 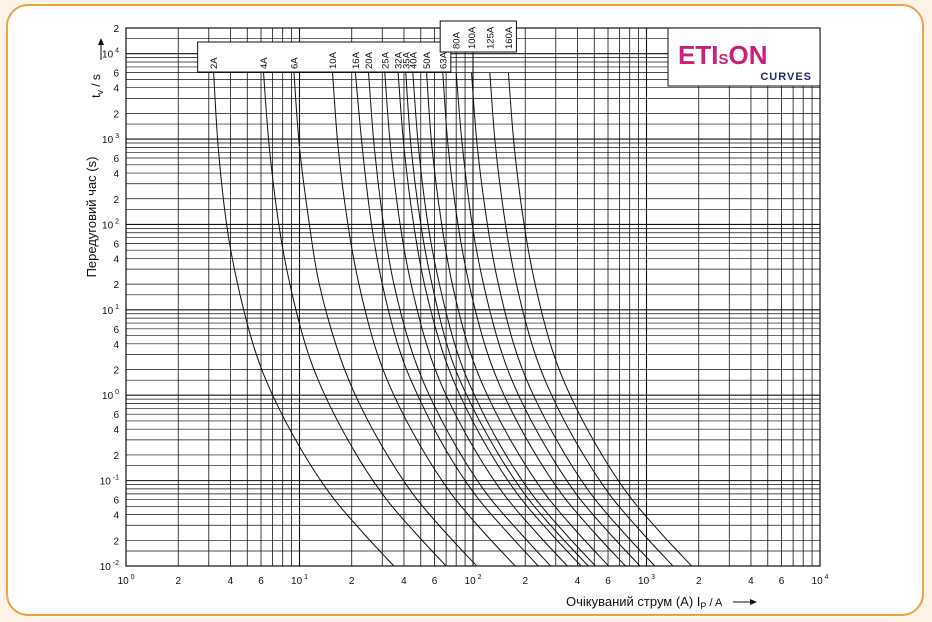 I want to click on series-label-20A: 20A, so click(x=369, y=60).